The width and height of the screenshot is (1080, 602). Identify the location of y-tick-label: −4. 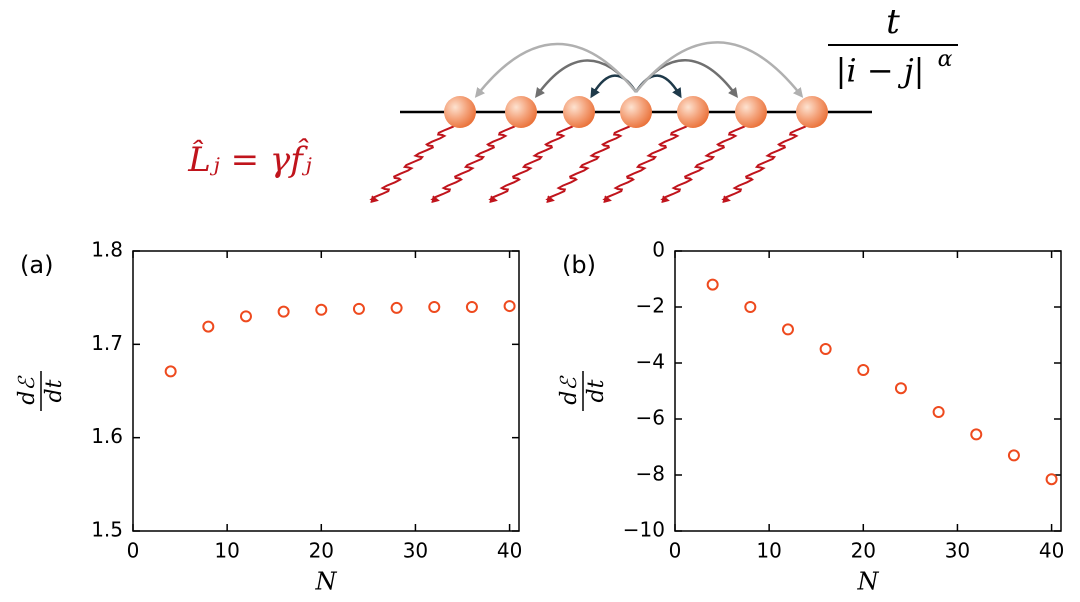
(650, 362).